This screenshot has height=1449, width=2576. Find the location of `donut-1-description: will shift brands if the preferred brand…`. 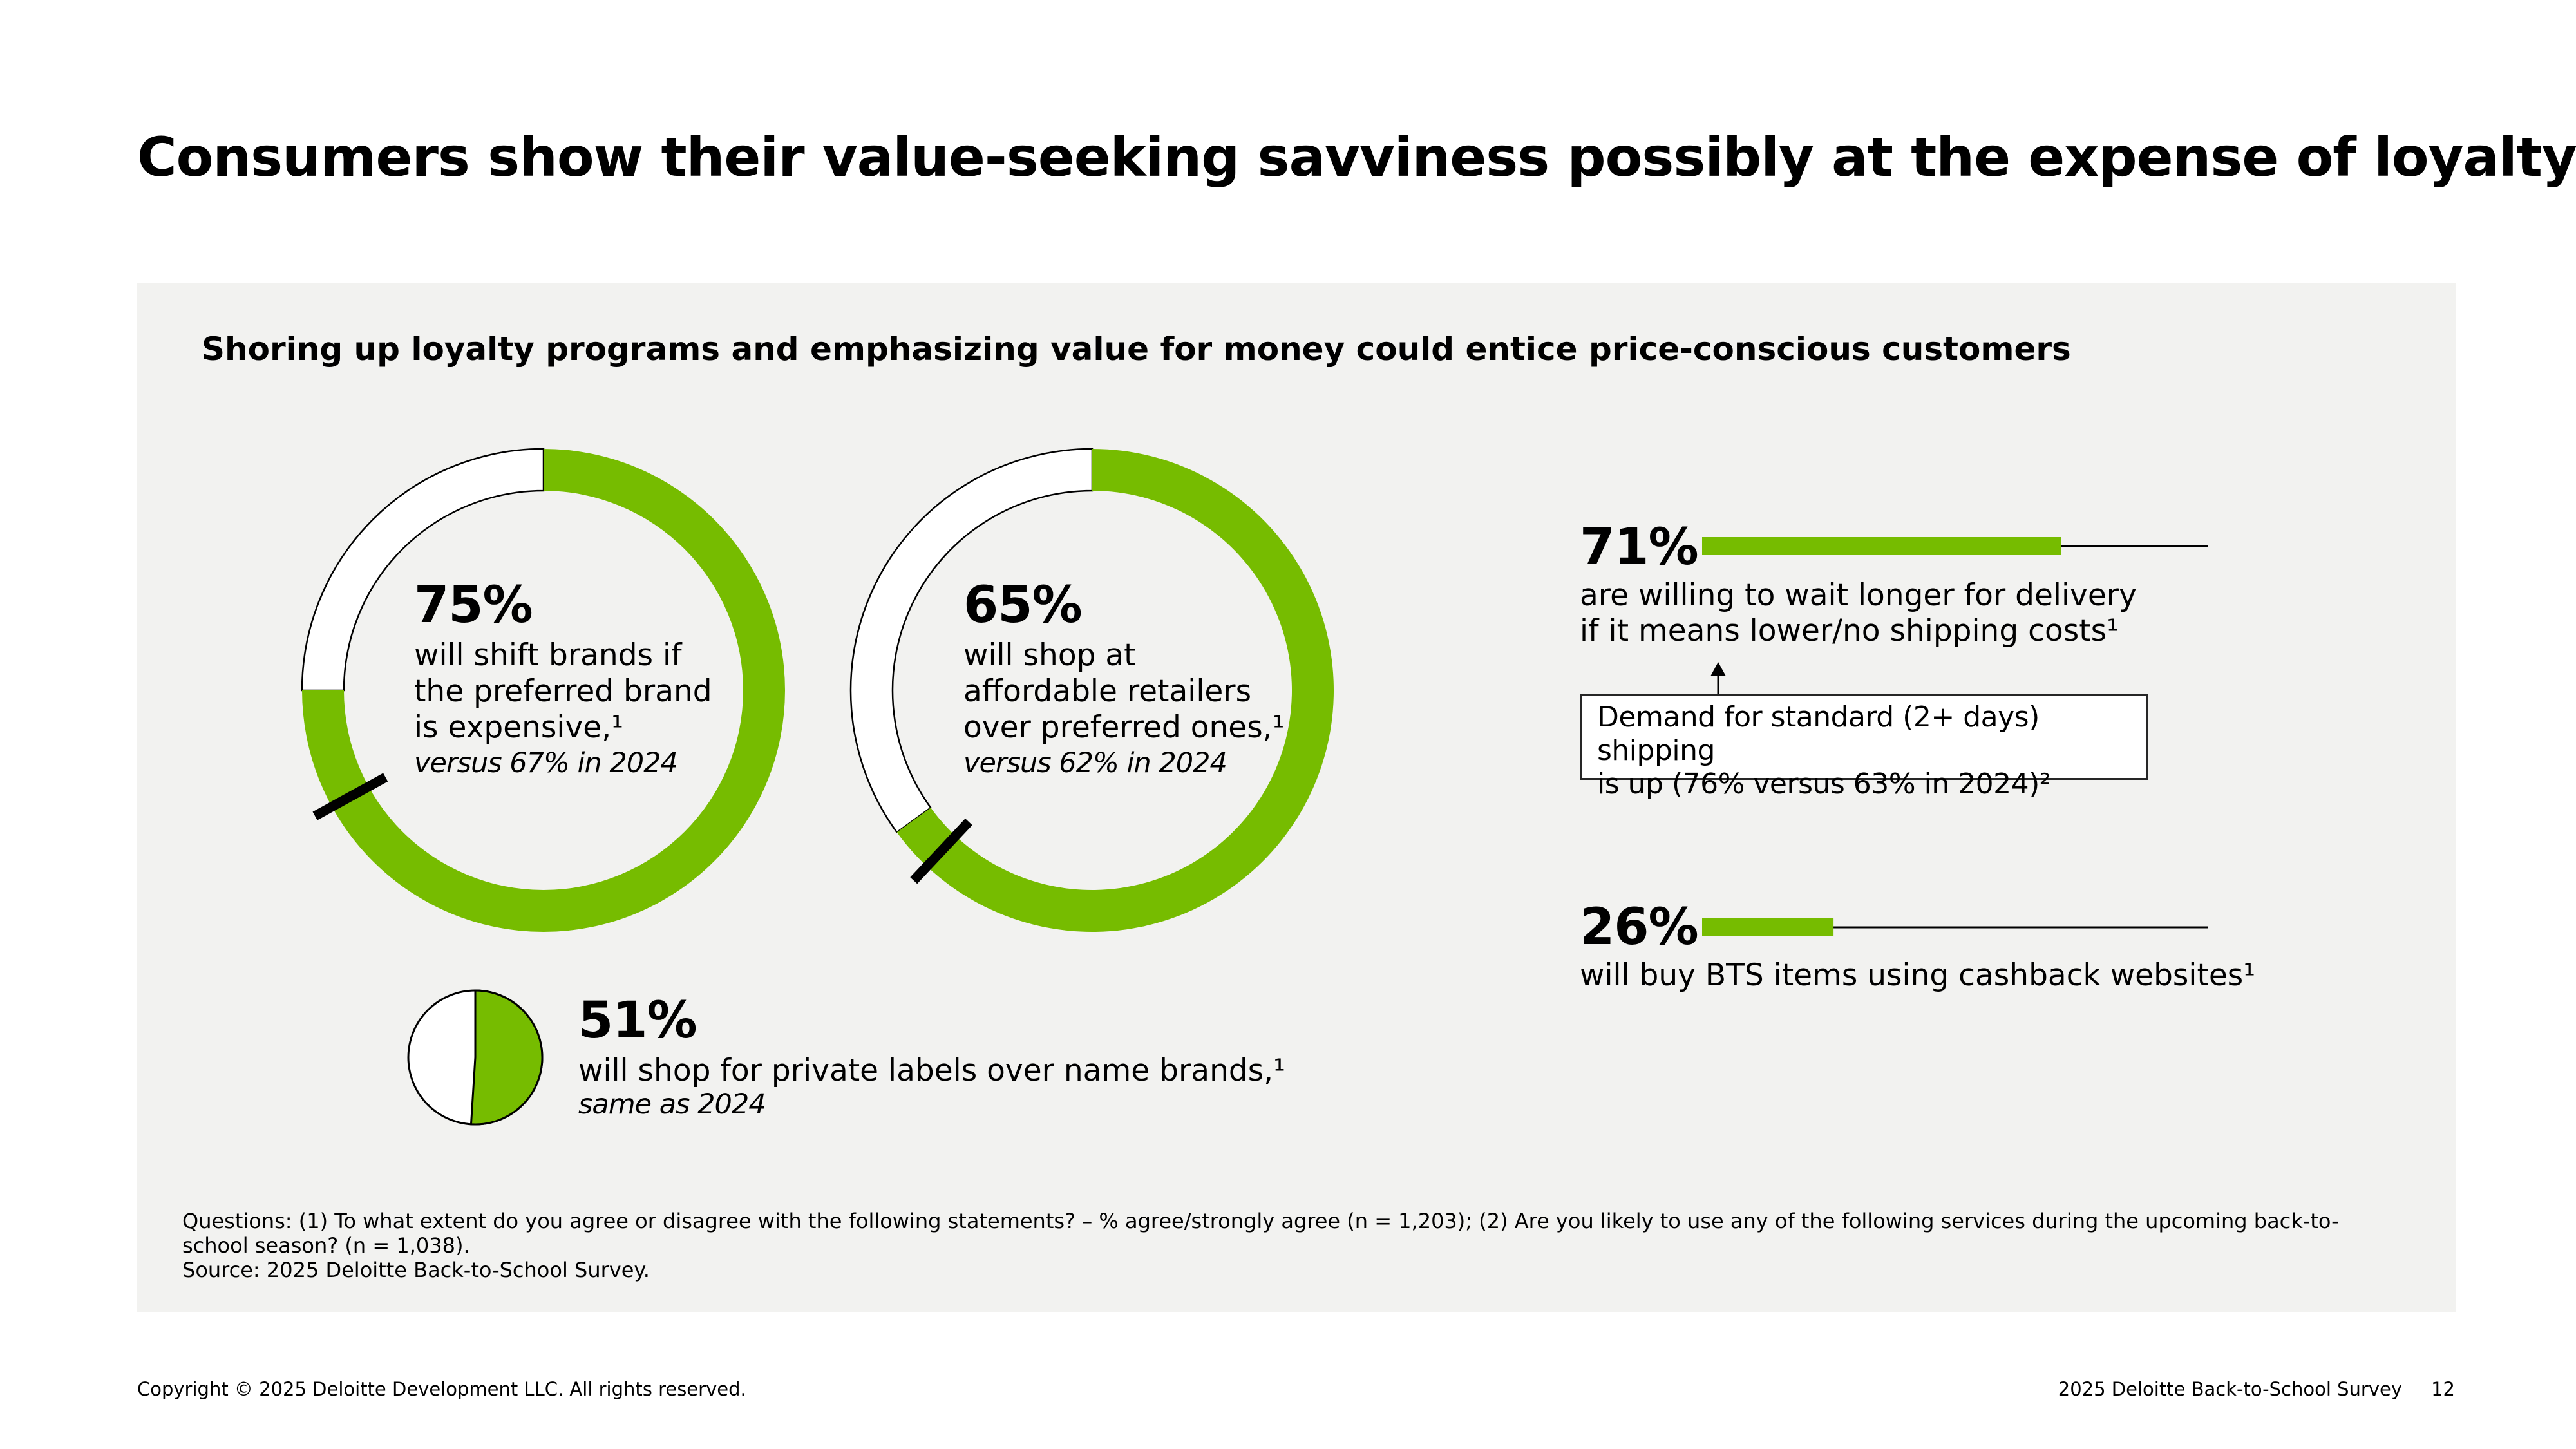

donut-1-description: will shift brands if the preferred brand… is located at coordinates (563, 691).